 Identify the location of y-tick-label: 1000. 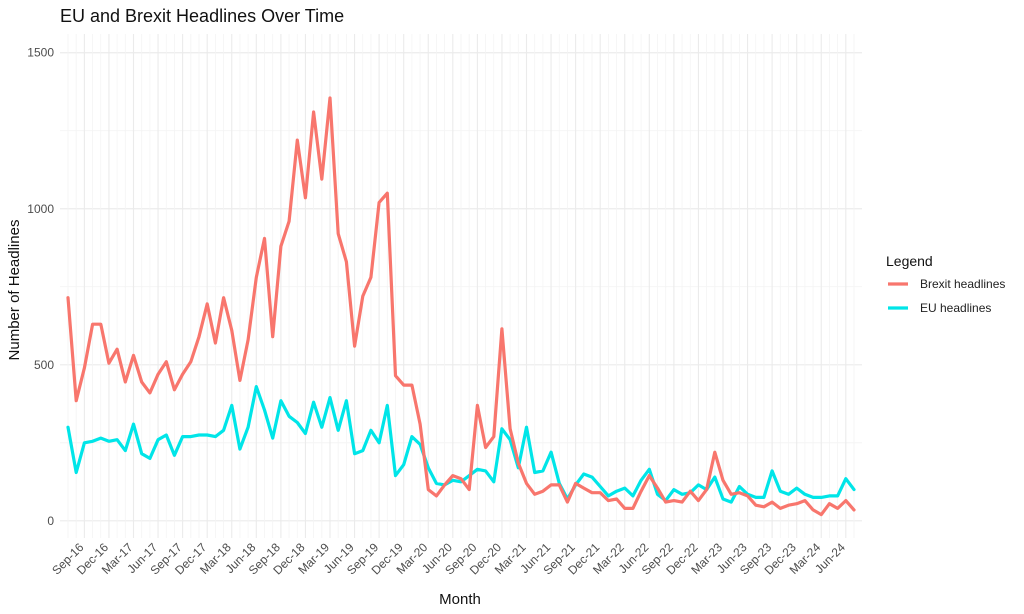
(40, 209).